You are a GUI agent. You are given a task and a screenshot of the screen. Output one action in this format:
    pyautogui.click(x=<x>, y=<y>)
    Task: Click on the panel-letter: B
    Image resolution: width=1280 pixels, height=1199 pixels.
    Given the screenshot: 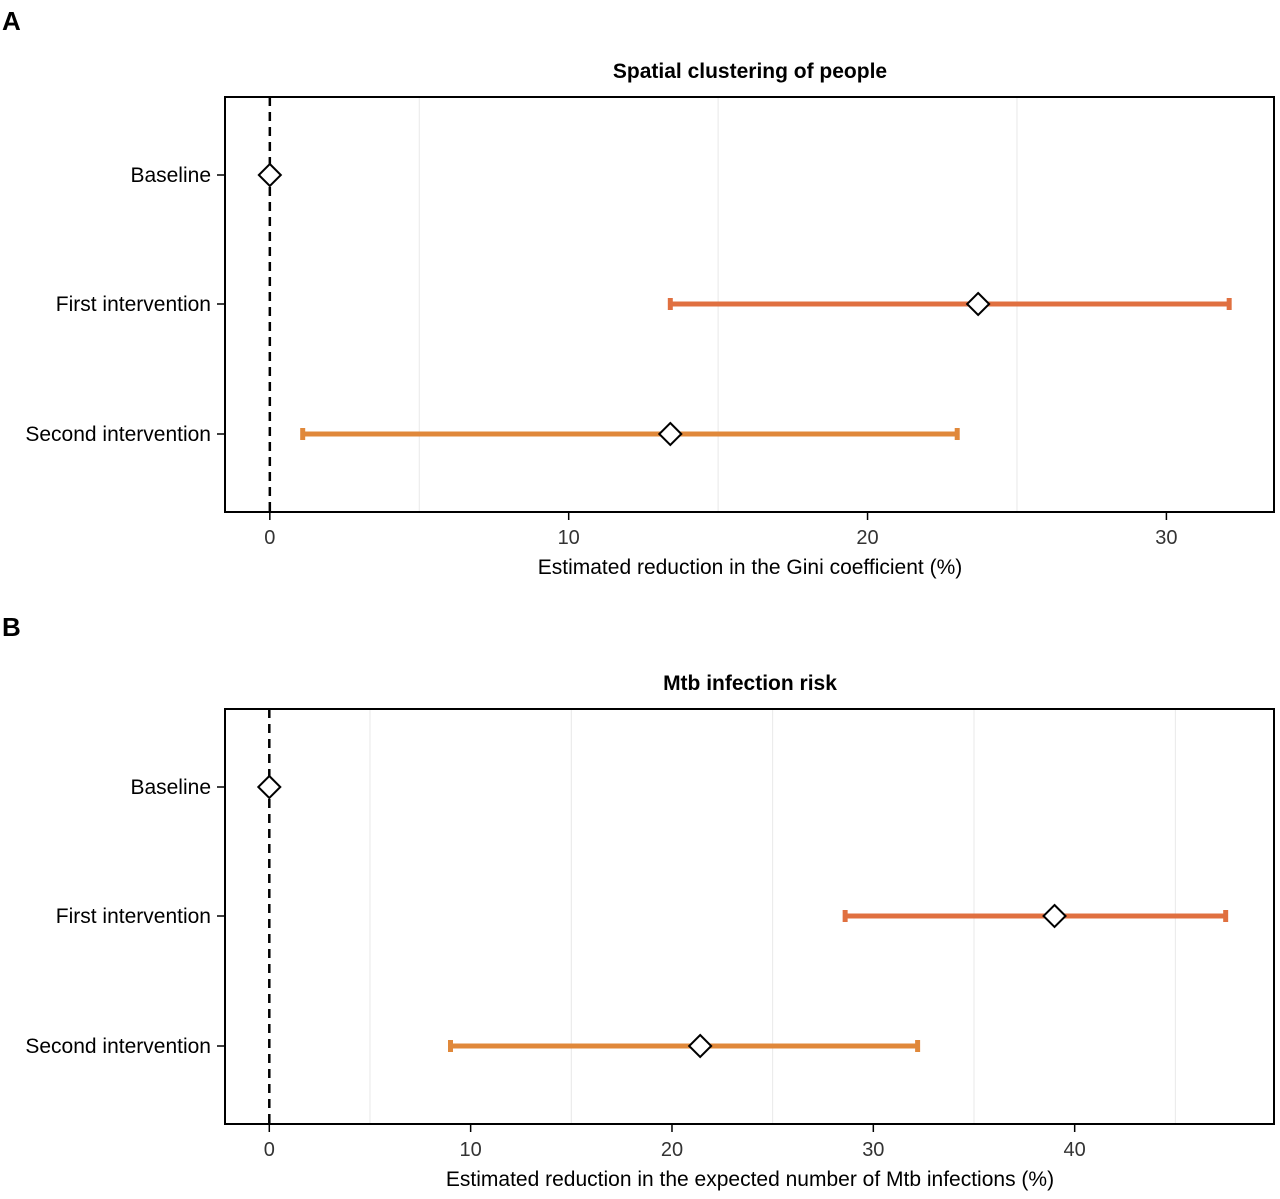 What is the action you would take?
    pyautogui.click(x=11, y=627)
    